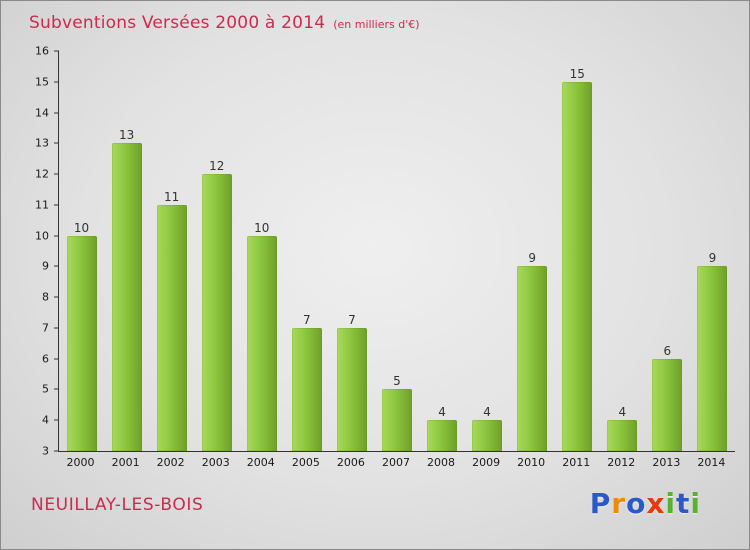 This screenshot has width=750, height=550. What do you see at coordinates (260, 462) in the screenshot?
I see `x-tick-label: 2004` at bounding box center [260, 462].